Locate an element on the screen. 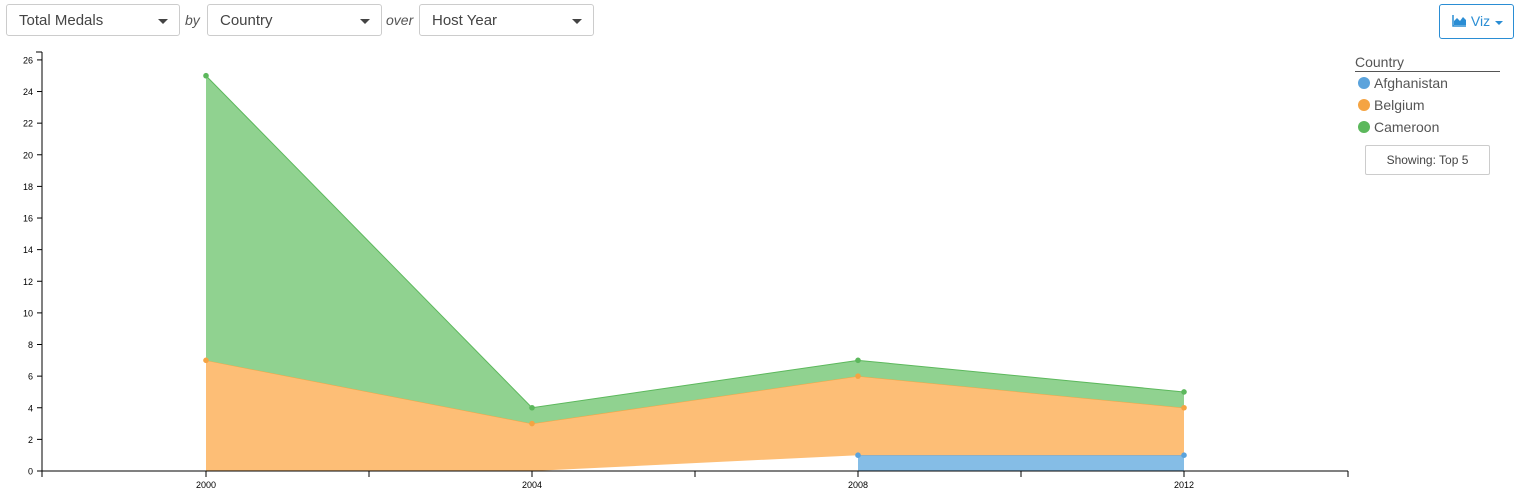  y-tick-label-24: 24 is located at coordinates (28, 92).